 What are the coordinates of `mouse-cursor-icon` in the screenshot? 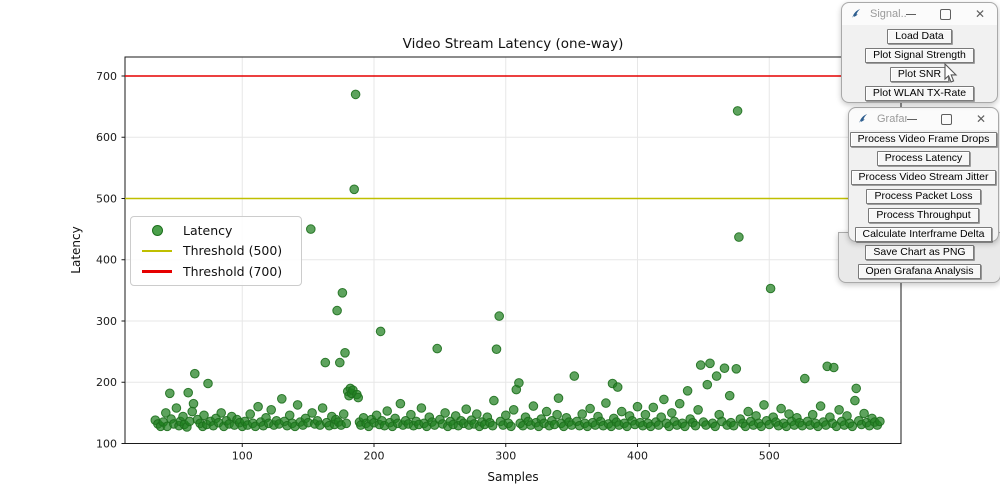 It's located at (951, 73).